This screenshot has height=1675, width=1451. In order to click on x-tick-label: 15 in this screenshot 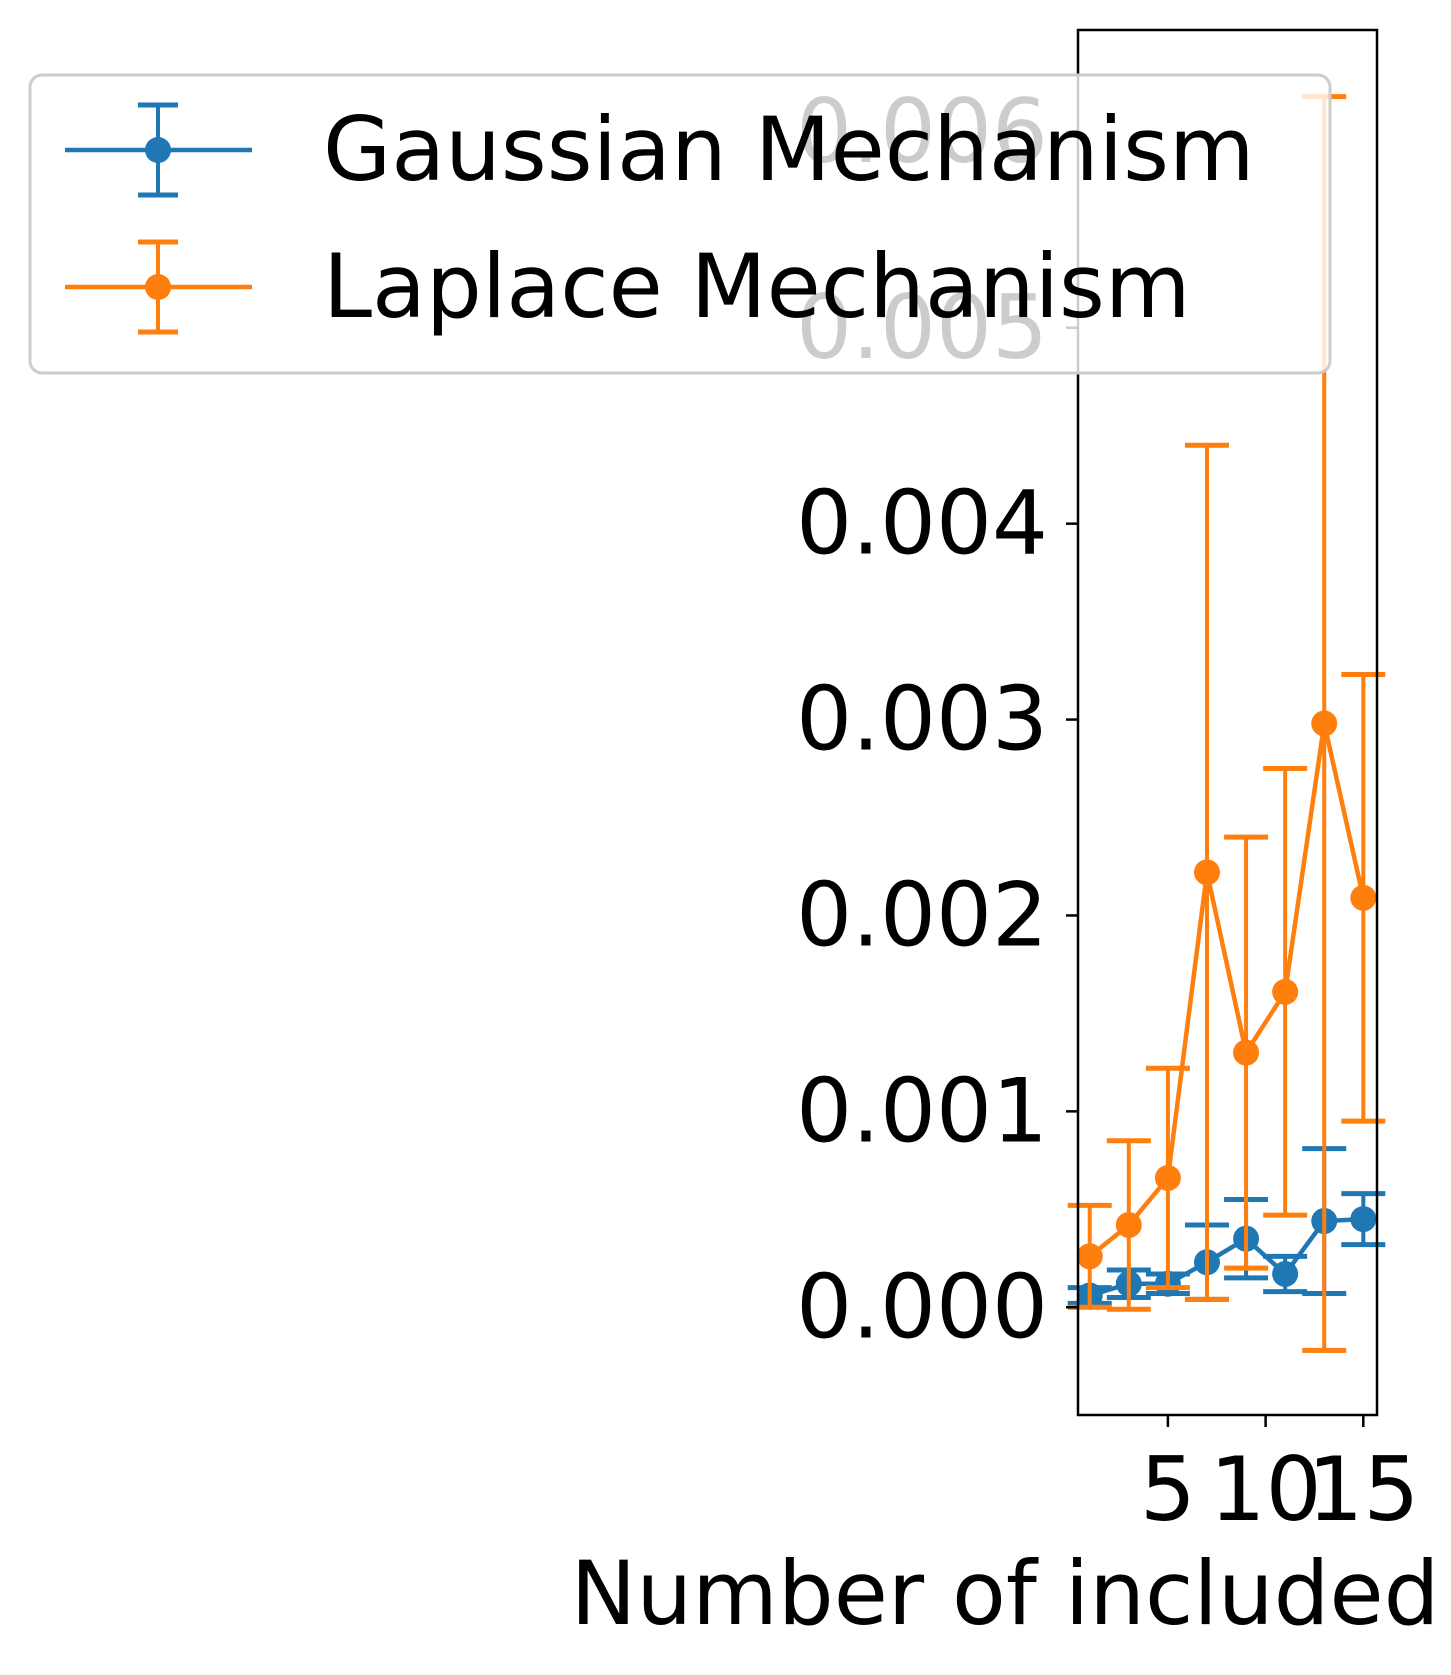, I will do `click(1363, 1489)`.